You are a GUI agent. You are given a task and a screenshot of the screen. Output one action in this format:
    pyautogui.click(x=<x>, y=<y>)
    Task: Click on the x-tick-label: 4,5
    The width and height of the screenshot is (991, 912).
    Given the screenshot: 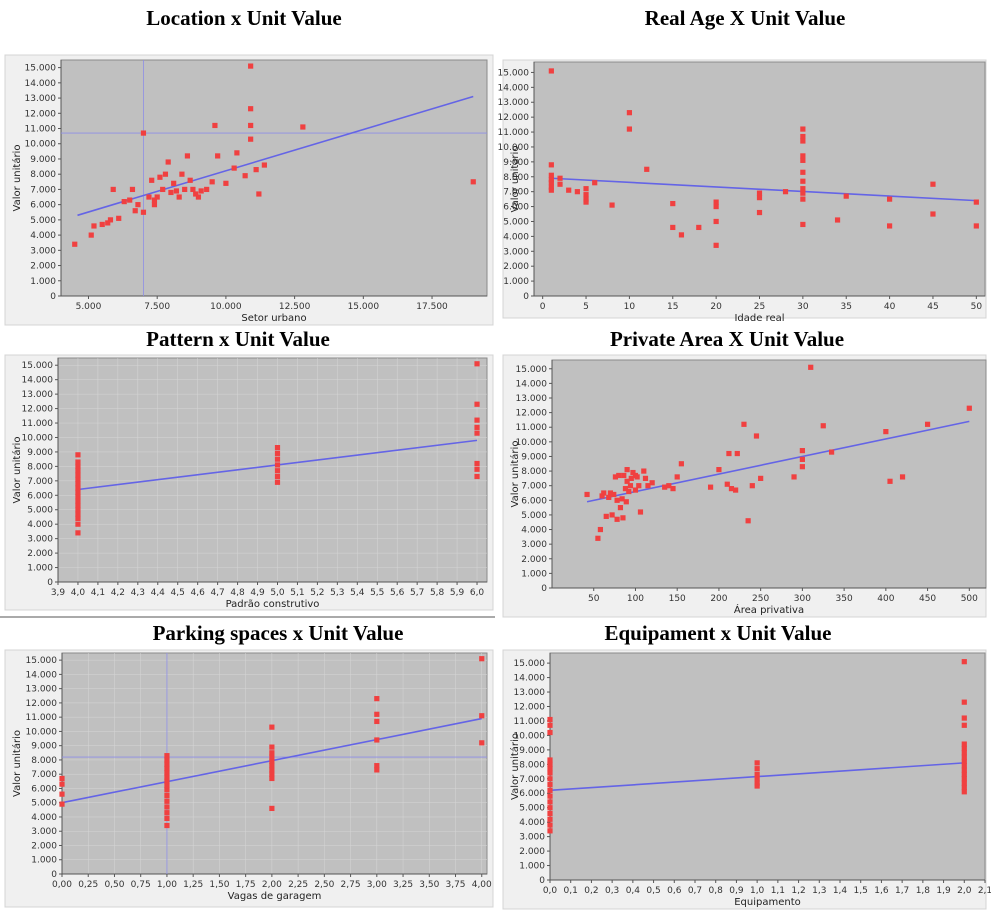 What is the action you would take?
    pyautogui.click(x=178, y=593)
    